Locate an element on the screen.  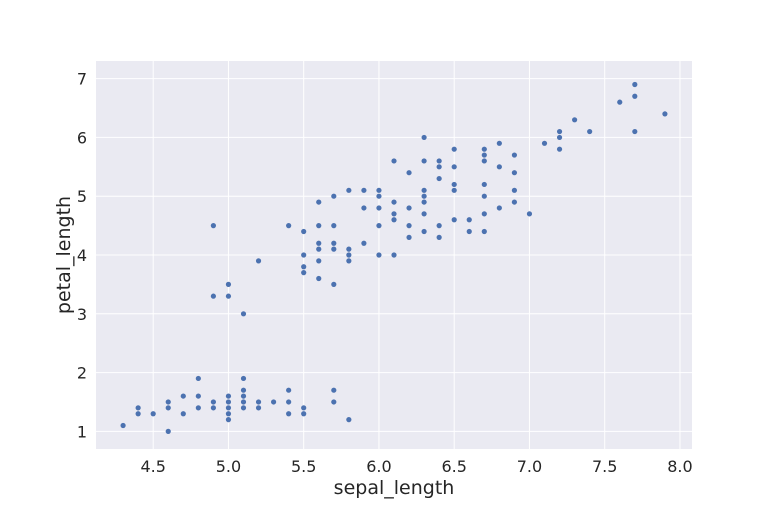
x-tick-label: 6.5 is located at coordinates (453, 466).